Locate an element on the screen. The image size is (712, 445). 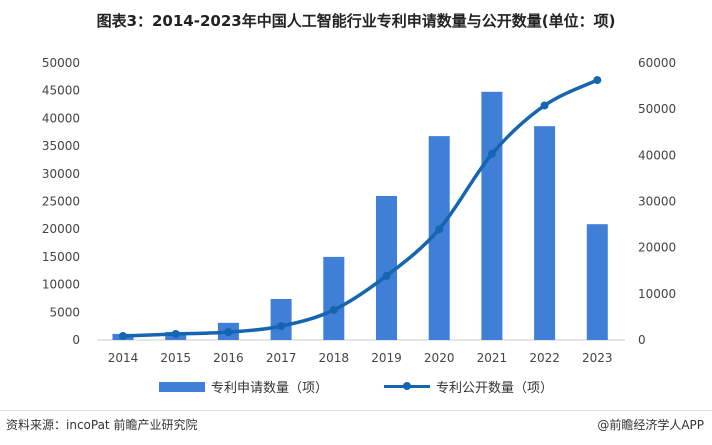
line-point-2017 is located at coordinates (281, 326).